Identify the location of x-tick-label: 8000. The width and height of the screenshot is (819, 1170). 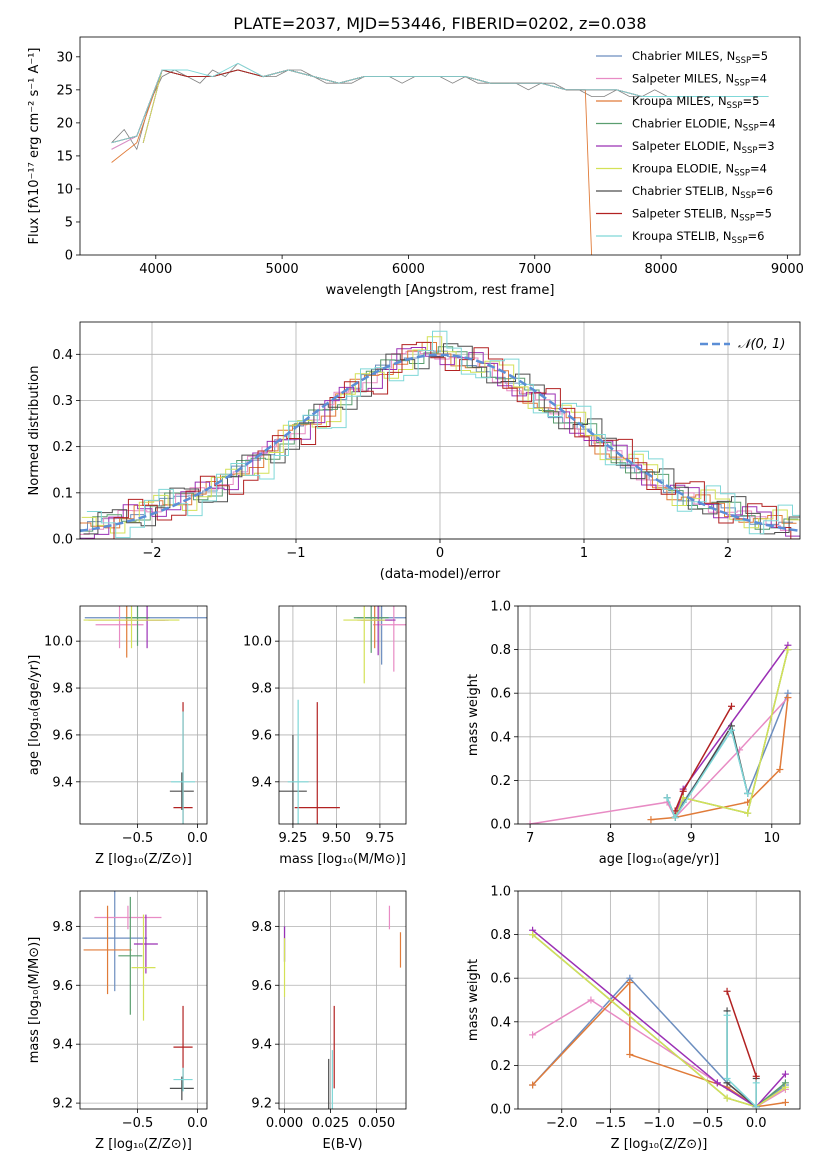
(661, 269).